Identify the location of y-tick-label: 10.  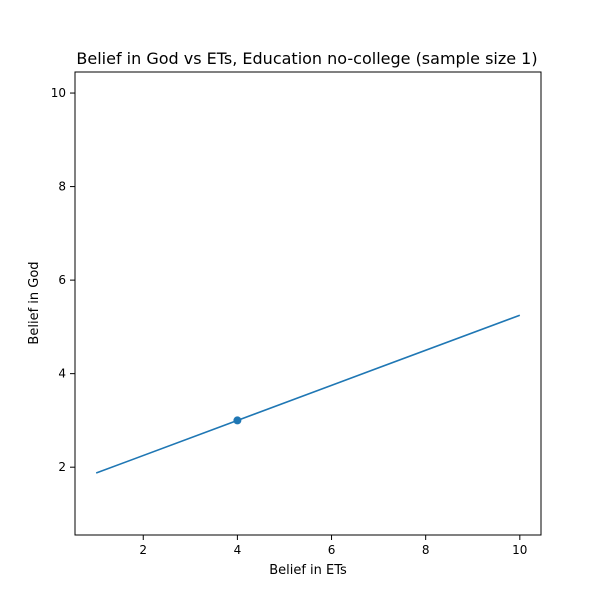
(58, 93).